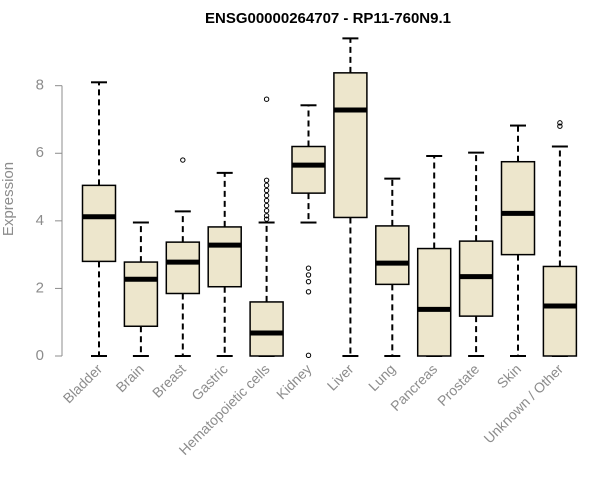 The height and width of the screenshot is (500, 600). Describe the element at coordinates (560, 238) in the screenshot. I see `box-unknown-other` at that location.